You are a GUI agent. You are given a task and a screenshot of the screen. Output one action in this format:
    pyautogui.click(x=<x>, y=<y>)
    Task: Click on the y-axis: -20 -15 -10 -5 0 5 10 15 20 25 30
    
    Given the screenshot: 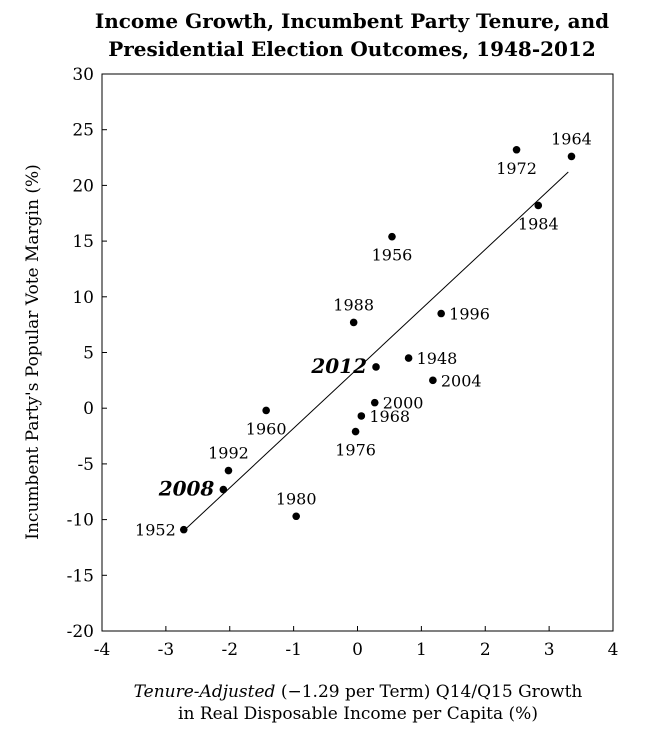 What is the action you would take?
    pyautogui.click(x=87, y=353)
    